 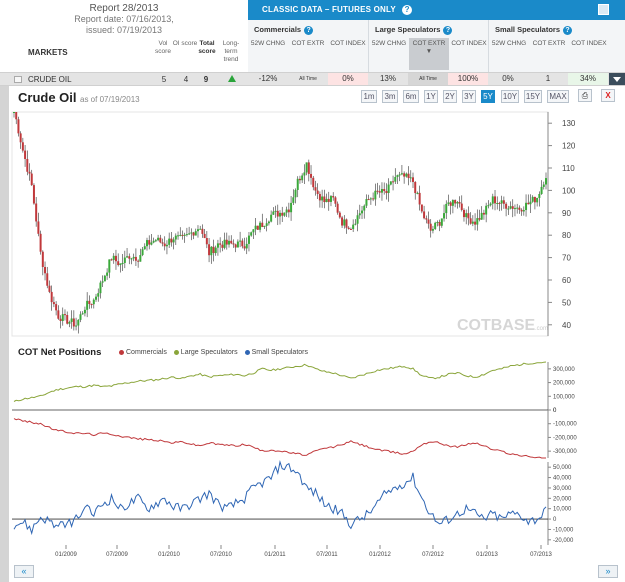 What do you see at coordinates (558, 96) in the screenshot?
I see `range-max: MAX` at bounding box center [558, 96].